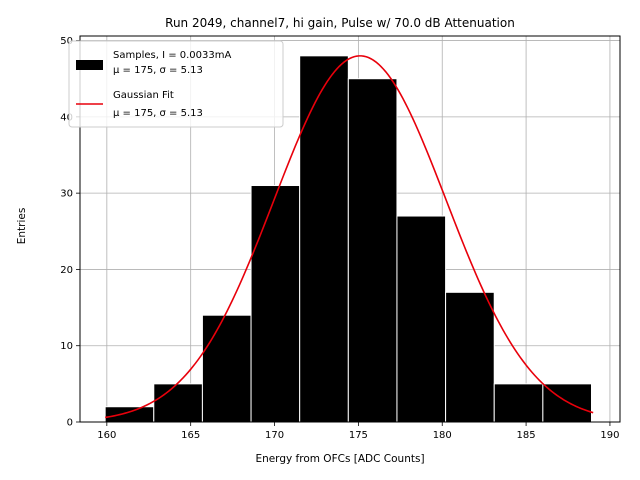 The image size is (640, 480). I want to click on y-tick-label: 10, so click(66, 346).